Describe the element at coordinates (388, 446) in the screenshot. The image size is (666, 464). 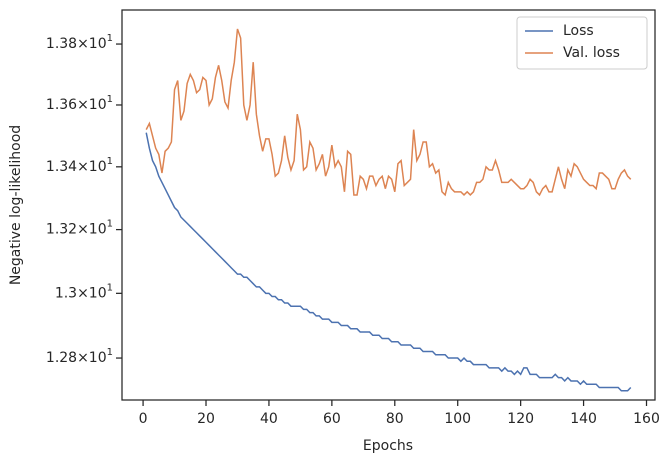
I see `x-axis-label: Epochs` at that location.